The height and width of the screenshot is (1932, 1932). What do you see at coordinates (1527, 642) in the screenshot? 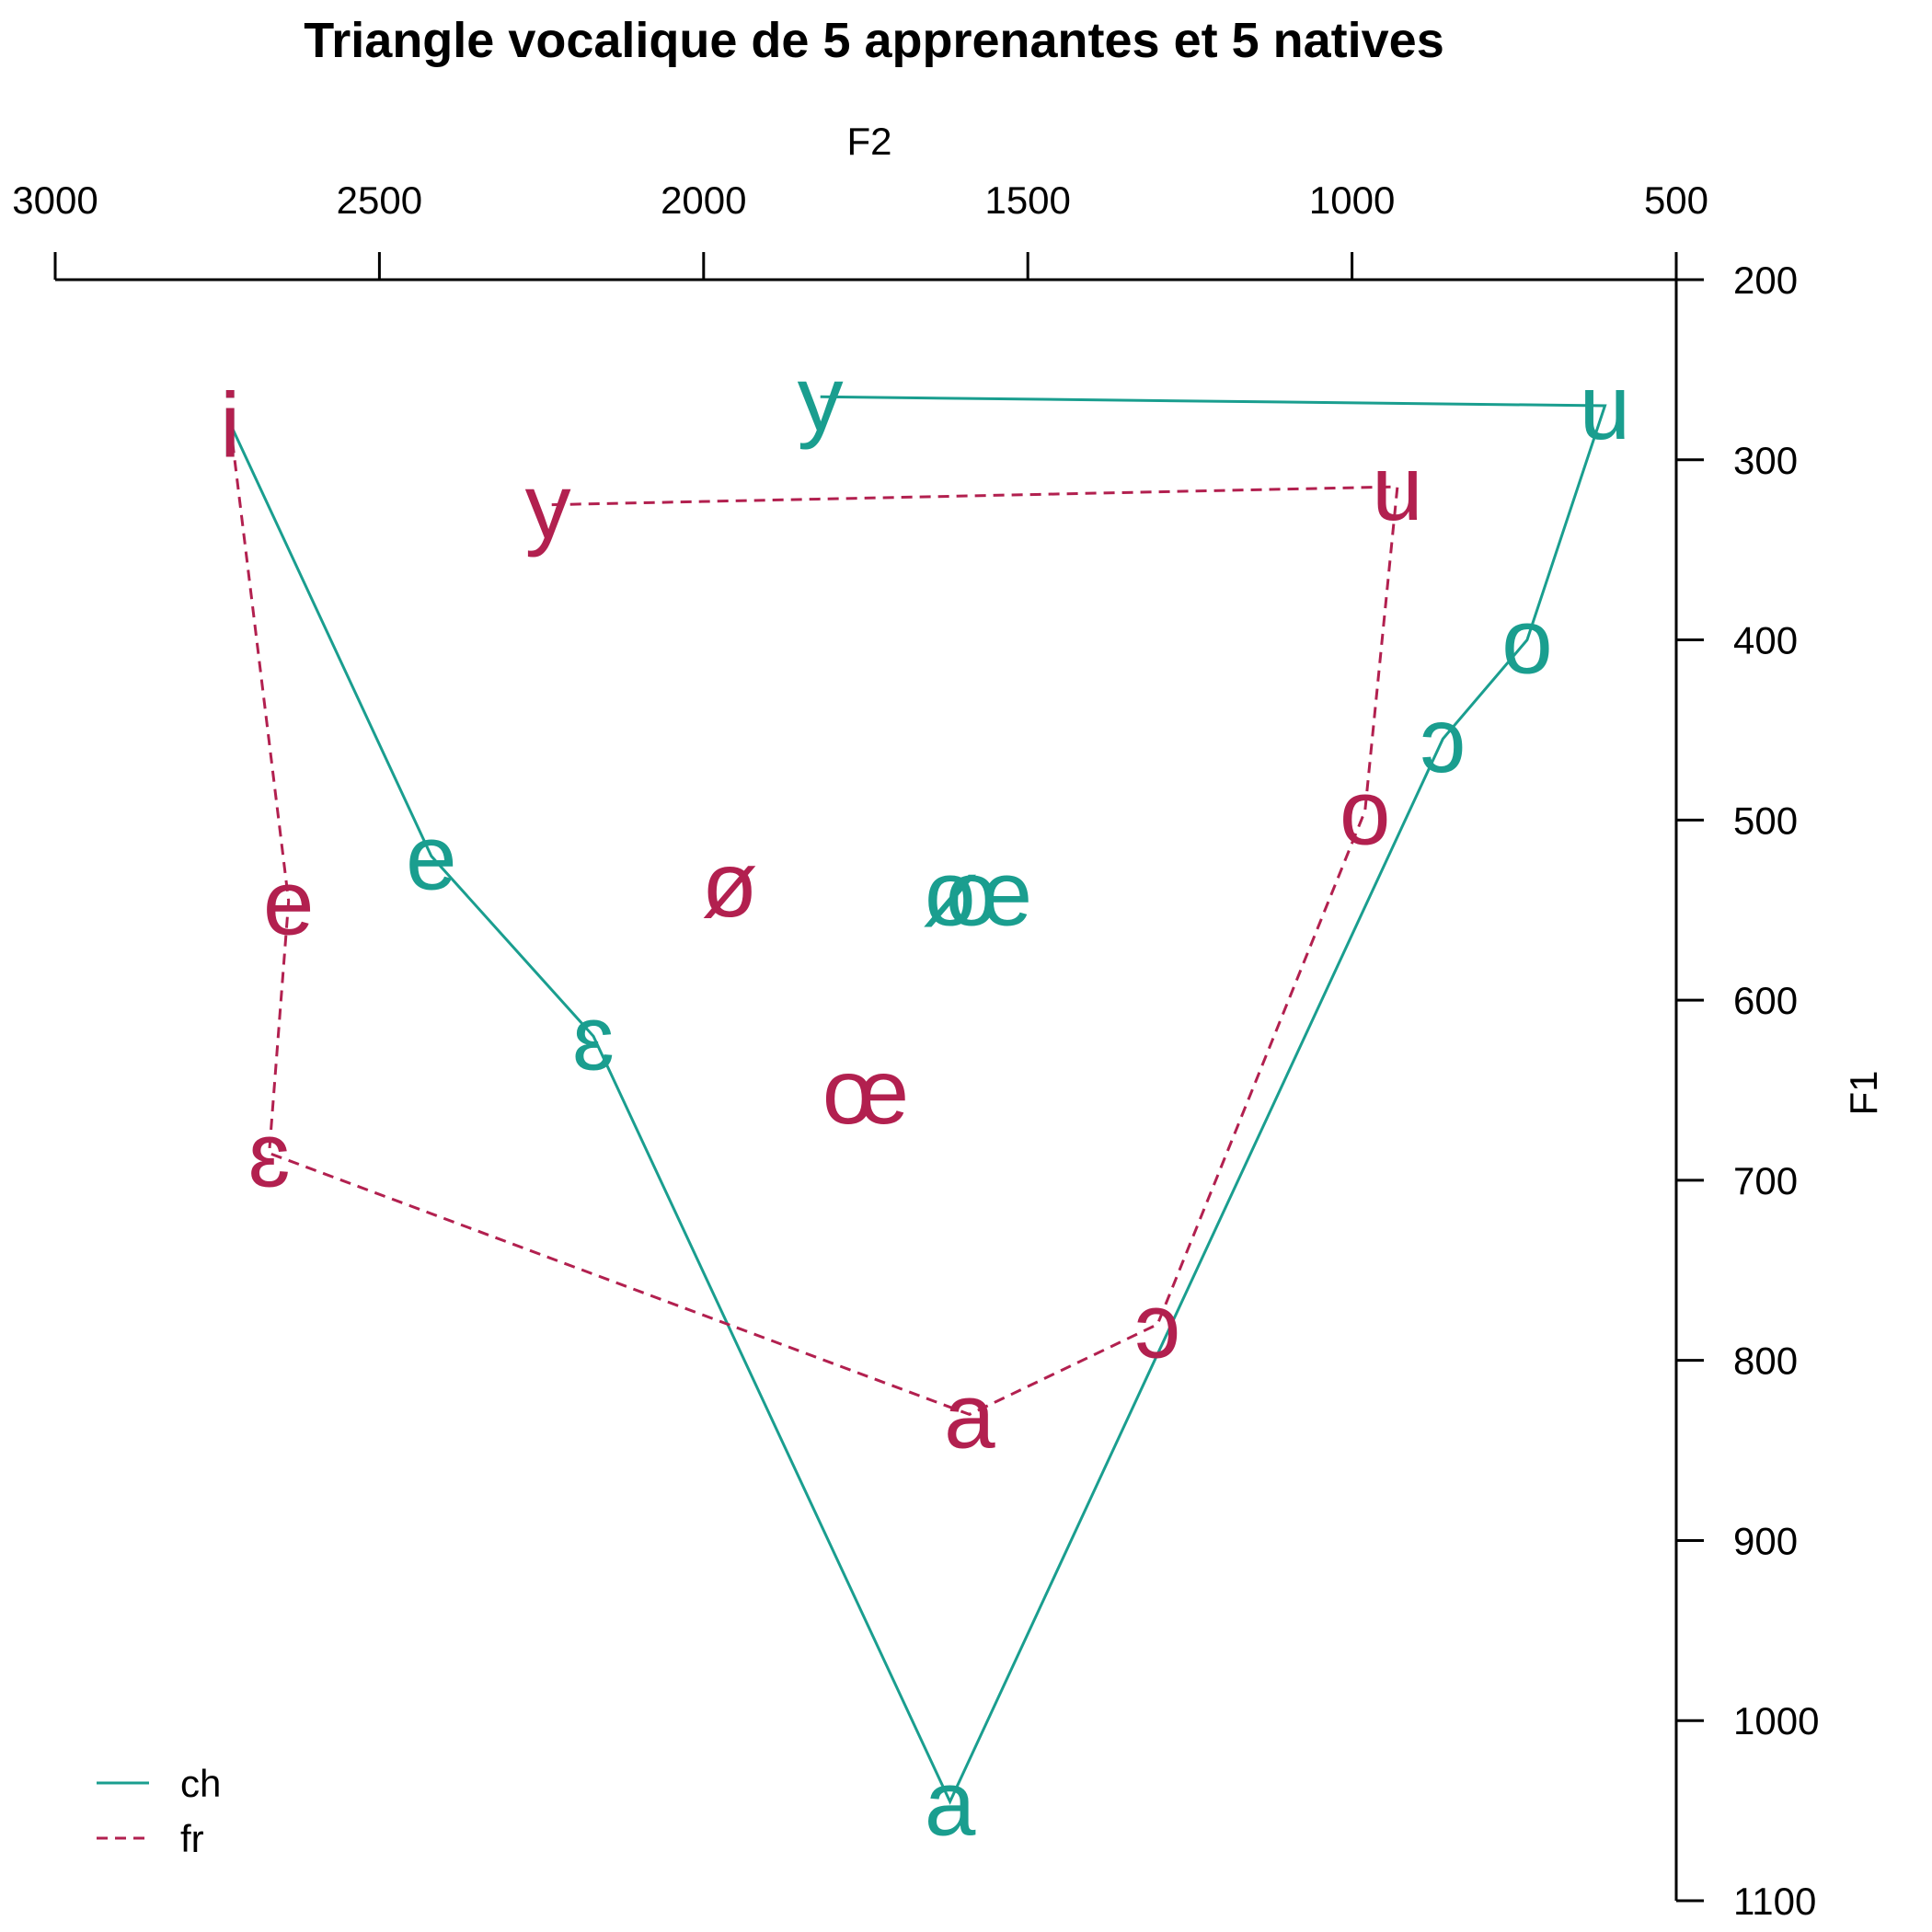
I see `vowel-point-ch: o` at bounding box center [1527, 642].